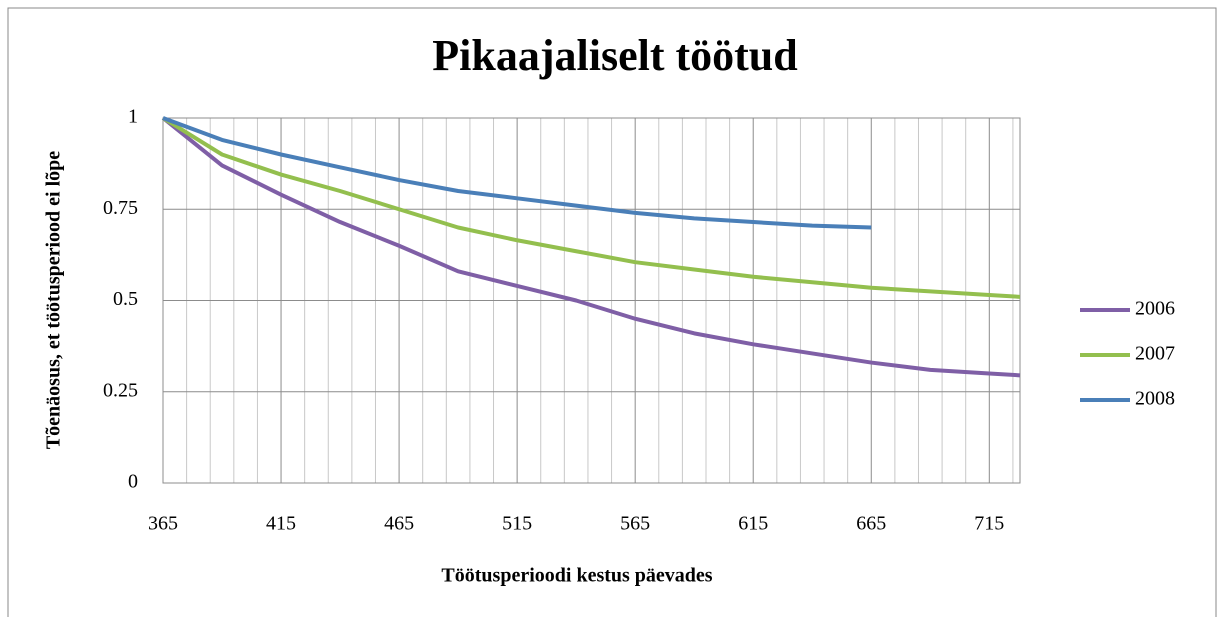 The image size is (1218, 617). Describe the element at coordinates (54, 300) in the screenshot. I see `y-axis-label: Tõenäosus, et töötusperiood ei lõpe` at that location.